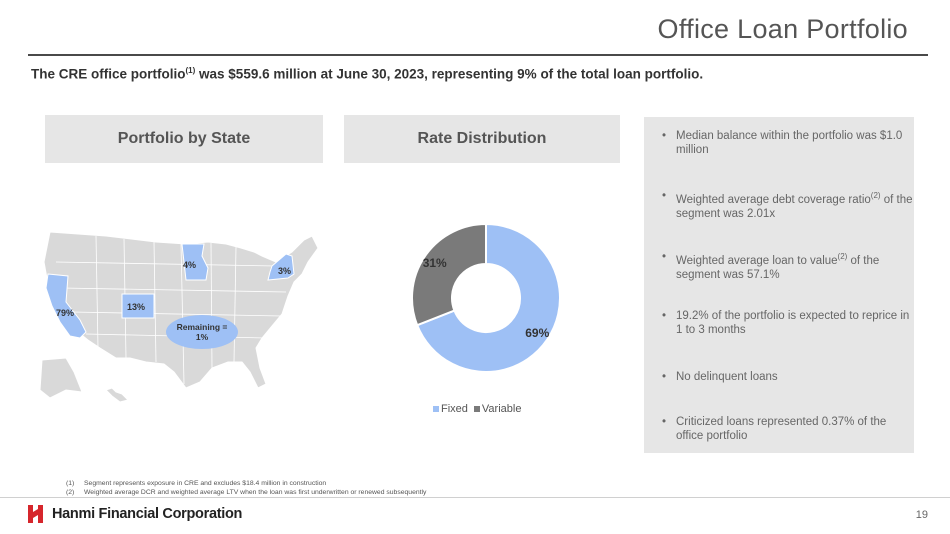 This screenshot has height=534, width=950. What do you see at coordinates (482, 139) in the screenshot?
I see `rate-distribution-header: Rate Distribution` at bounding box center [482, 139].